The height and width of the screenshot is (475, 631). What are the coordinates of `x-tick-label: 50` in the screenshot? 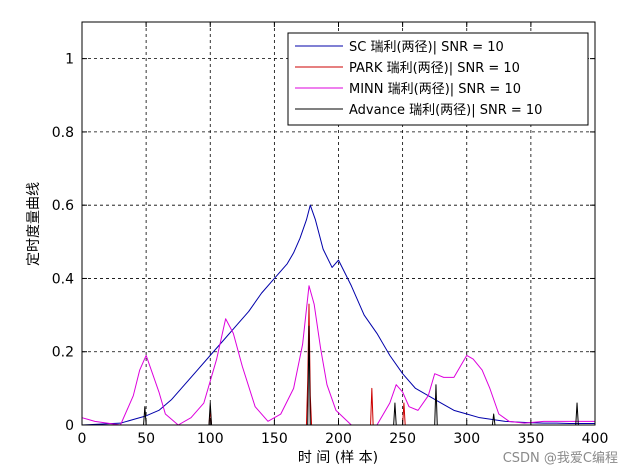 It's located at (146, 439).